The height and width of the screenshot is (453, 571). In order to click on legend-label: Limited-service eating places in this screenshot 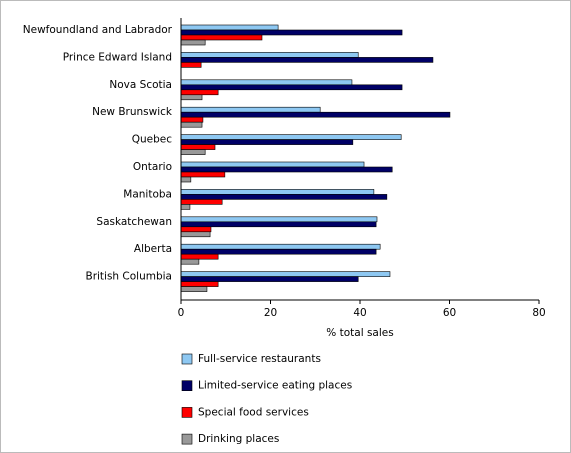, I will do `click(275, 386)`.